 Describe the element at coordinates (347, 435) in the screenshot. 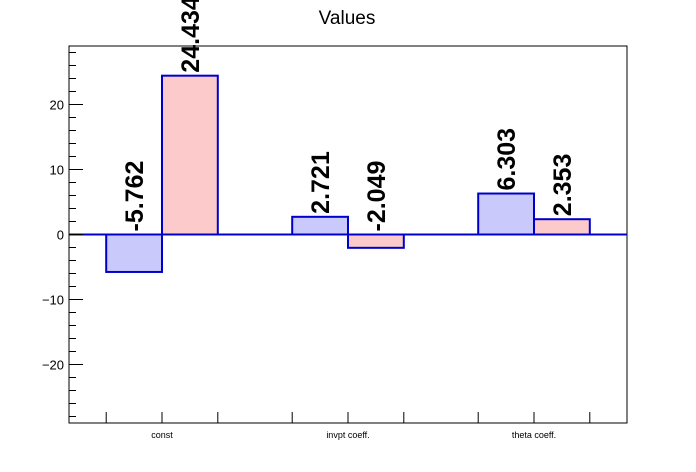

I see `x-category-label: invpt coeff.` at that location.